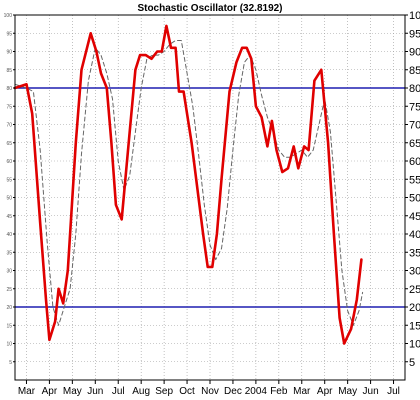 The image size is (420, 400). Describe the element at coordinates (9, 189) in the screenshot. I see `left-y-axis: 5 10 15 20 25 30 35 40 45 50 55 60 65 70 75 80 85 90 95 100` at that location.